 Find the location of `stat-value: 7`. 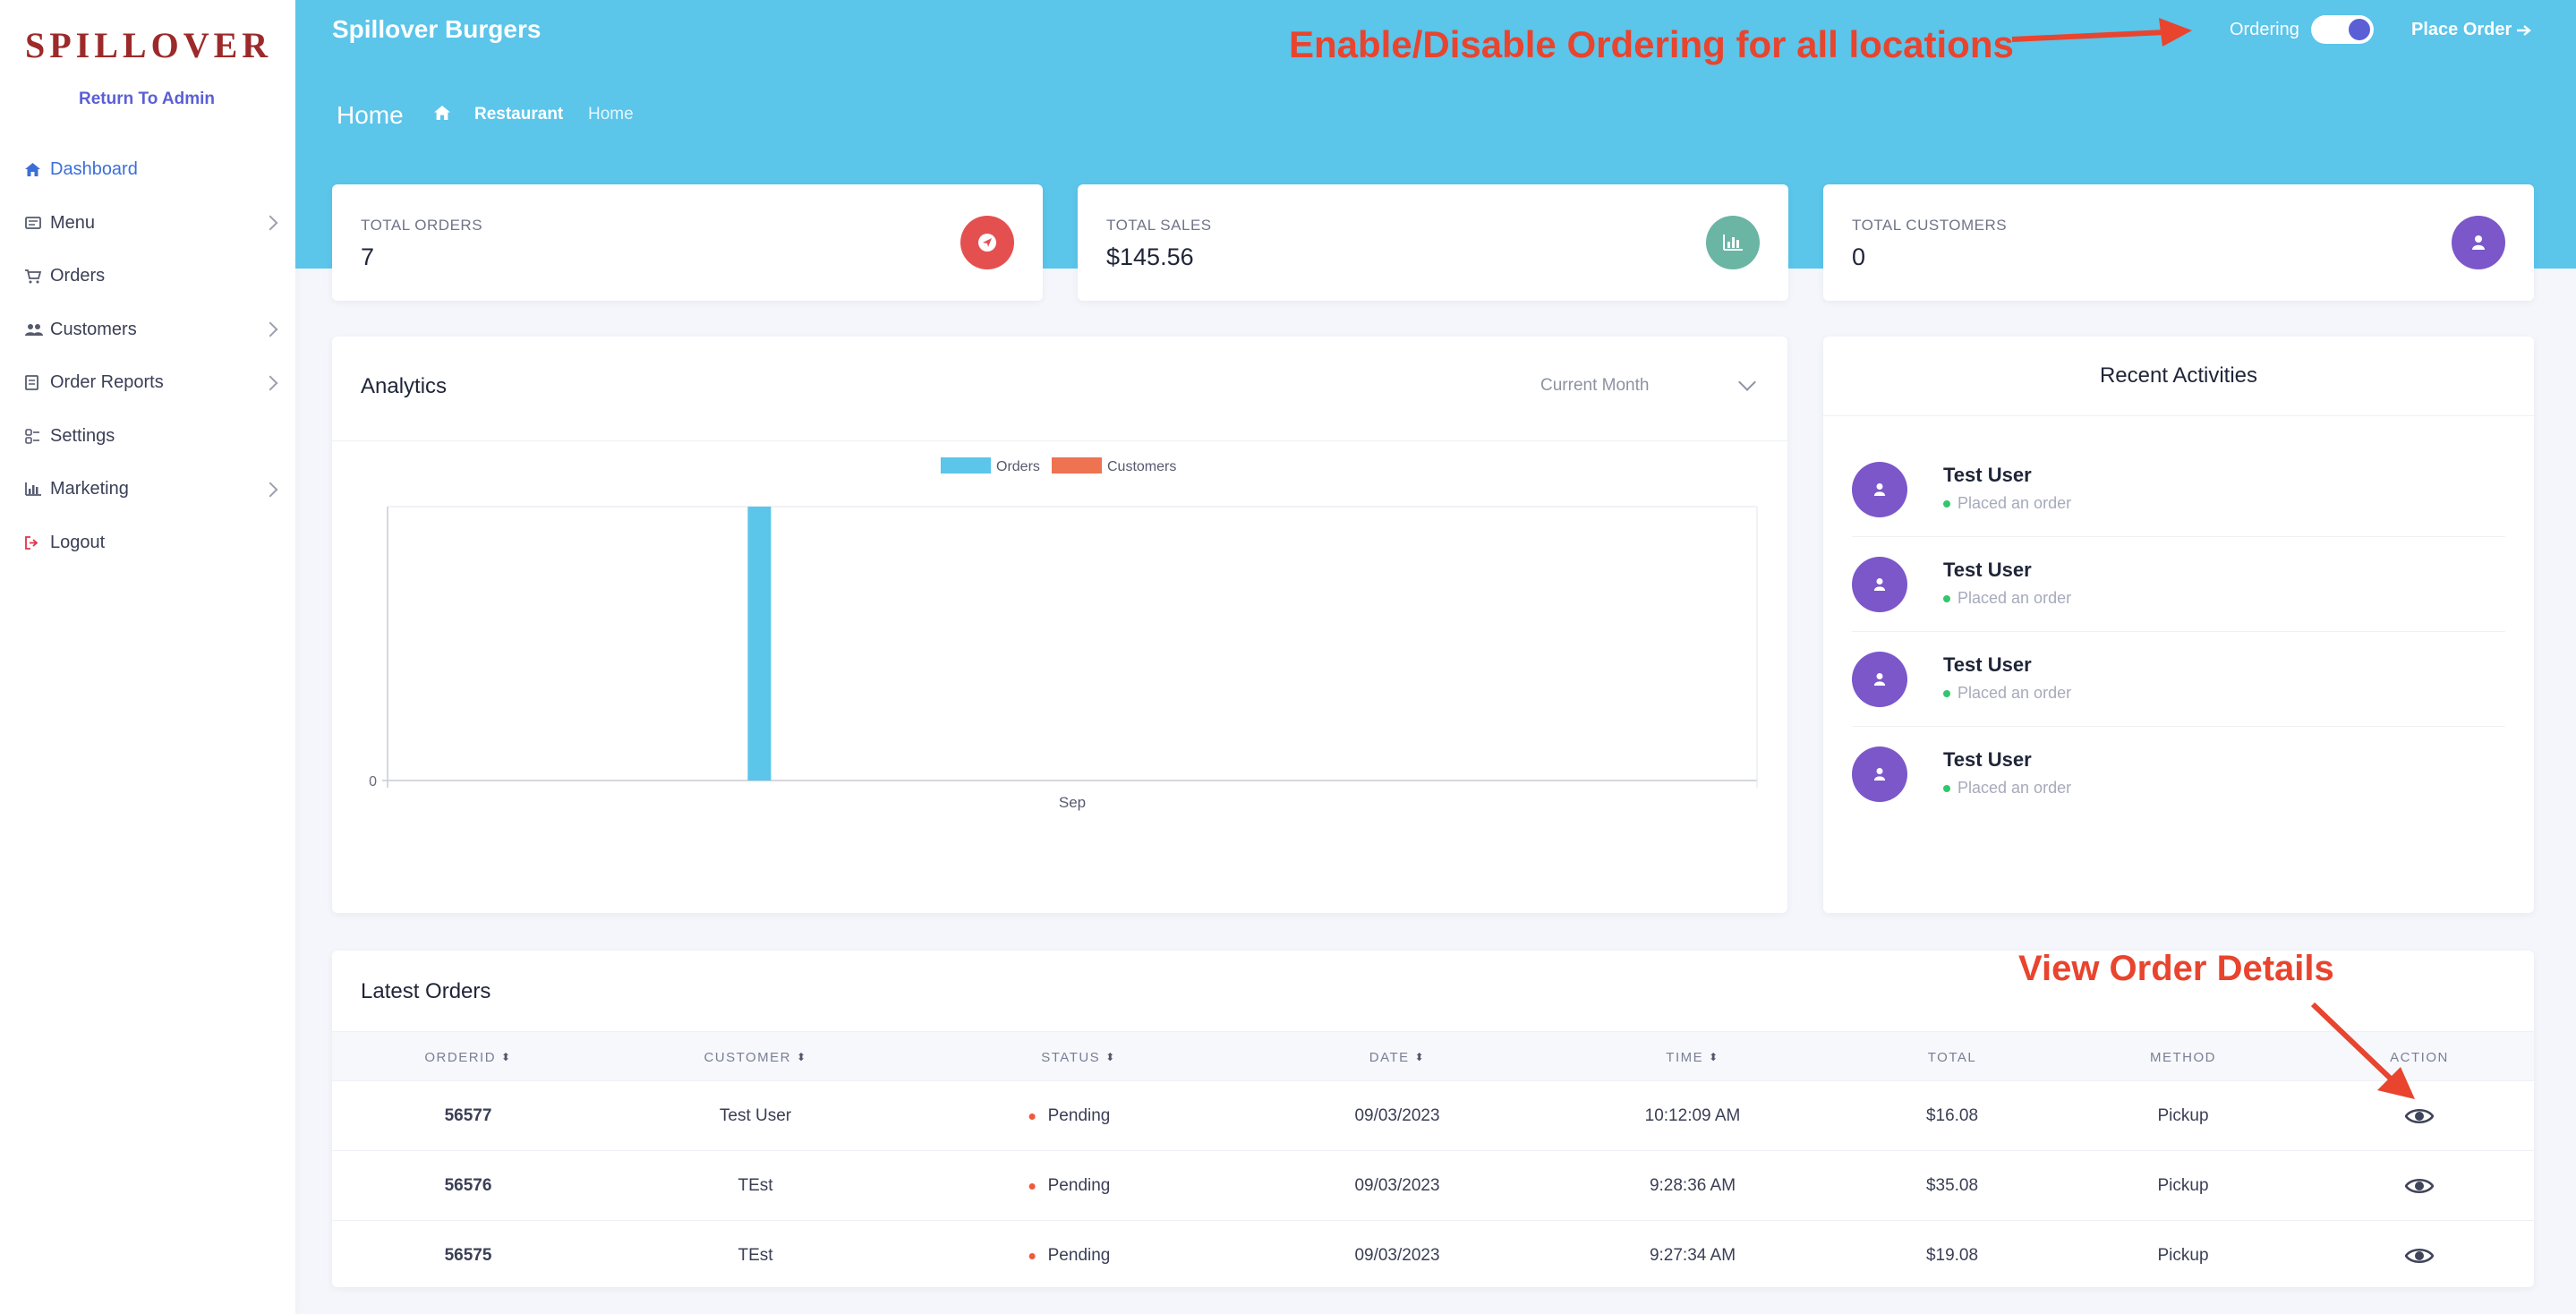

stat-value: 7 is located at coordinates (368, 256).